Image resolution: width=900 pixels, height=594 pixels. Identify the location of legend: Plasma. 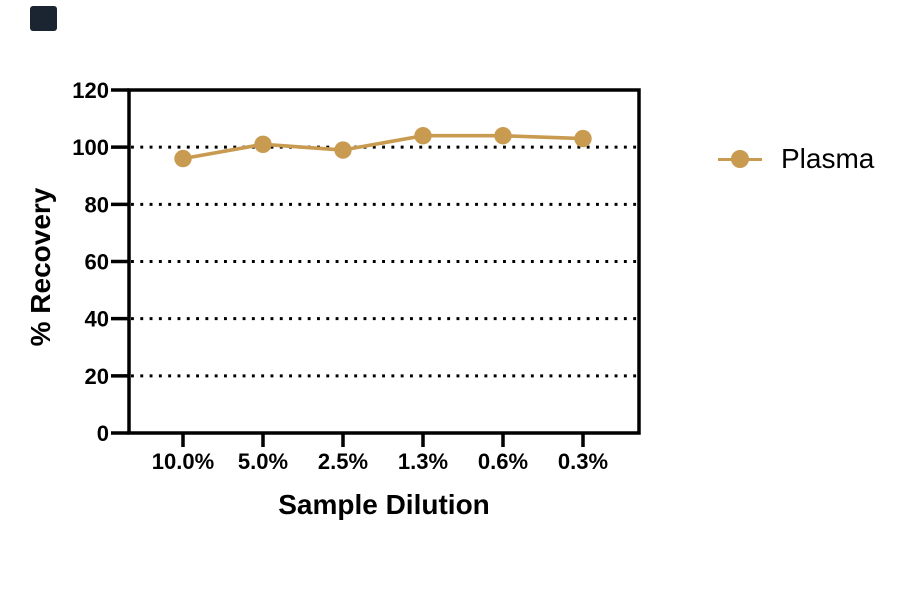
(796, 158).